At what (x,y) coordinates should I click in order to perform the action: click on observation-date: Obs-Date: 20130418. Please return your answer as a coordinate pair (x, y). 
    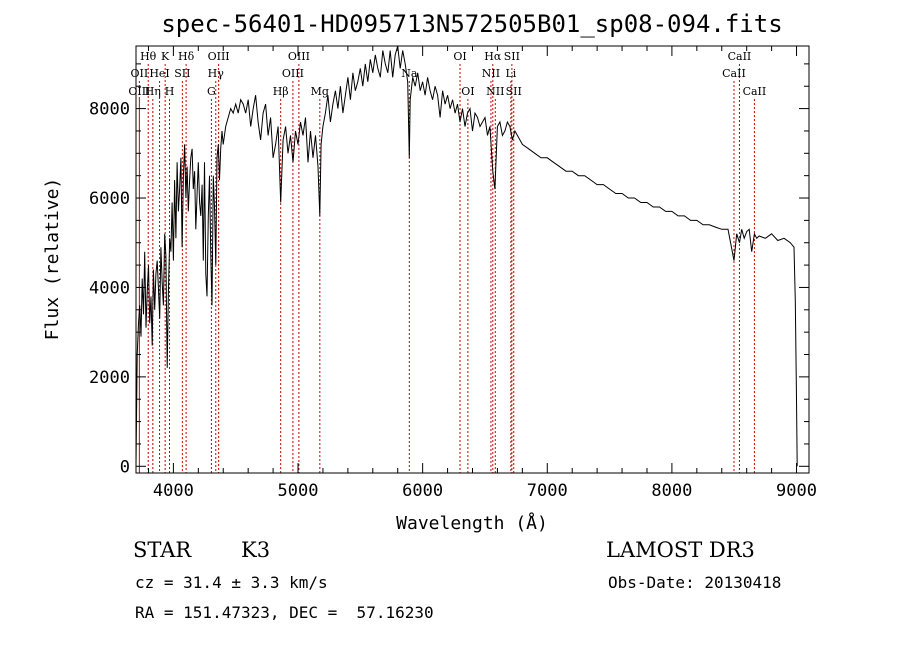
    Looking at the image, I should click on (695, 582).